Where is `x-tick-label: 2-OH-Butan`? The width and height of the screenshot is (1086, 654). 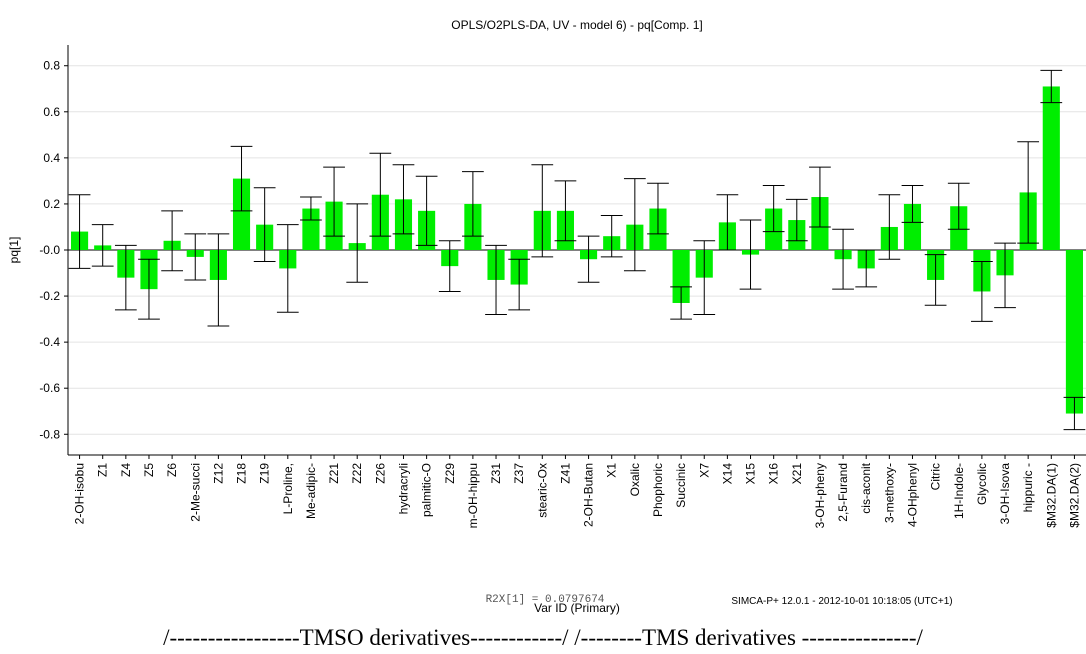
x-tick-label: 2-OH-Butan is located at coordinates (589, 495).